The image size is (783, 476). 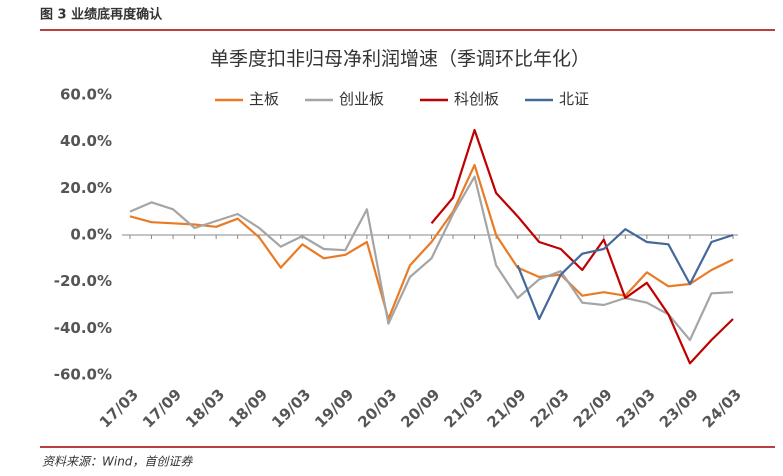 I want to click on y-tick-label: 40.0%, so click(x=86, y=141).